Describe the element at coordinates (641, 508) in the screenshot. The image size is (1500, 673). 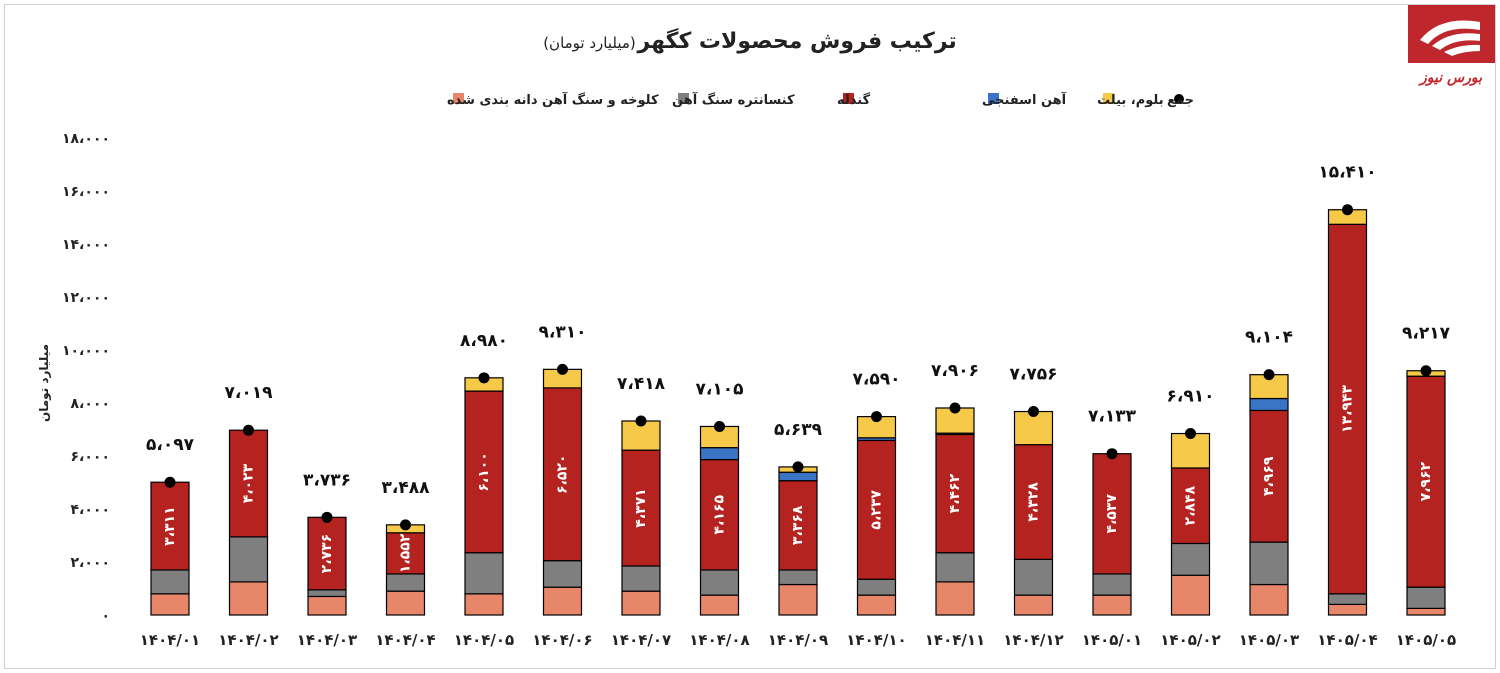
I see `bar-inner-label: ۴،۳۷۱` at that location.